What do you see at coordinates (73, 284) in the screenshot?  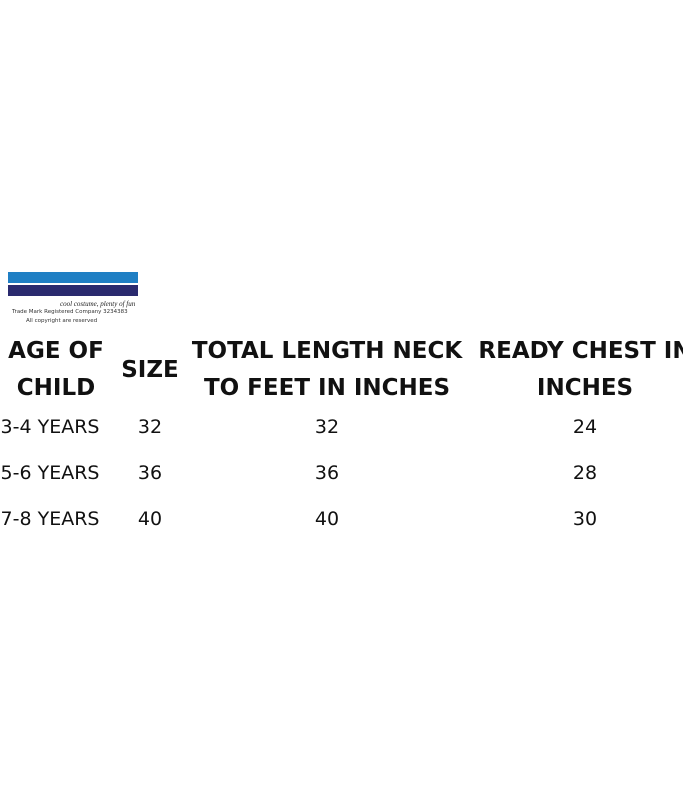 I see `kfd-logo` at bounding box center [73, 284].